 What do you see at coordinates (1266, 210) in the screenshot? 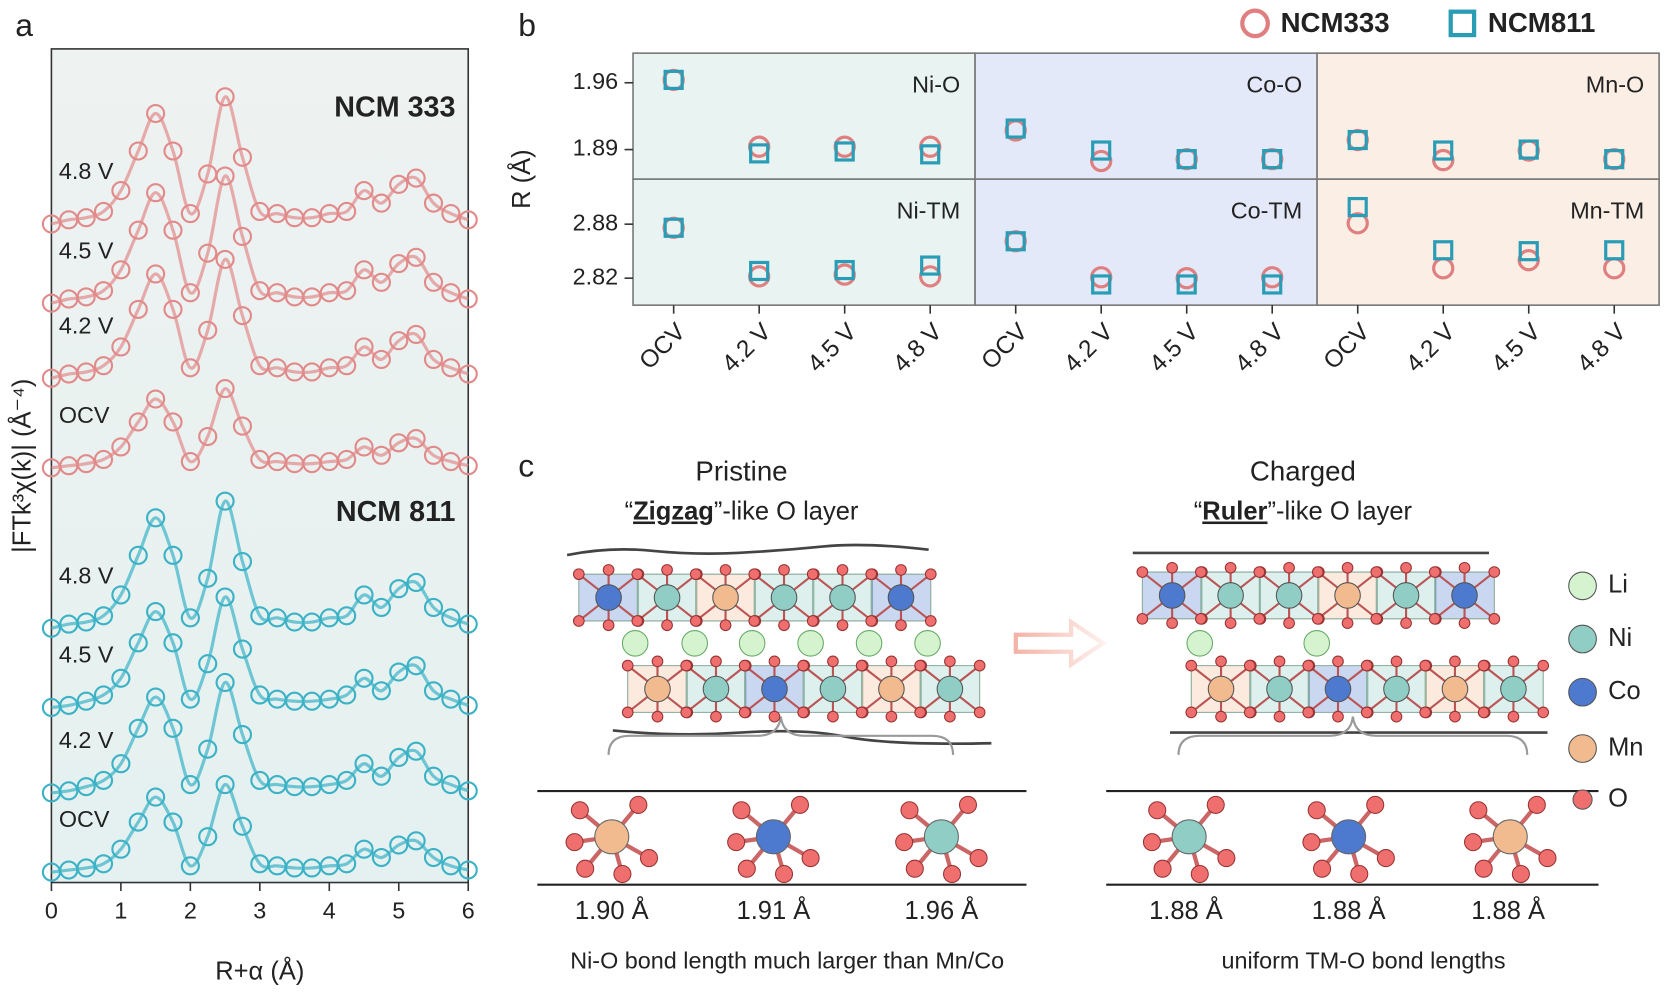
I see `subpanel-label: Co-TM` at bounding box center [1266, 210].